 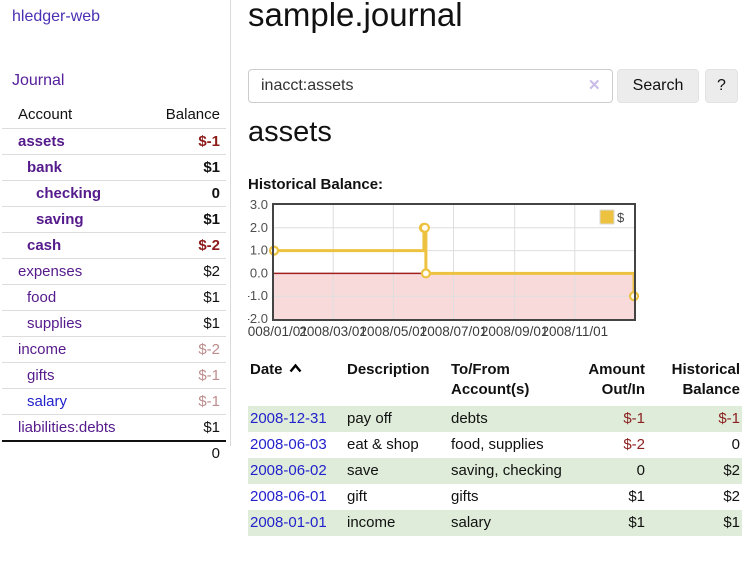 I want to click on transaction-date-link: 2008-06-01, so click(x=288, y=496).